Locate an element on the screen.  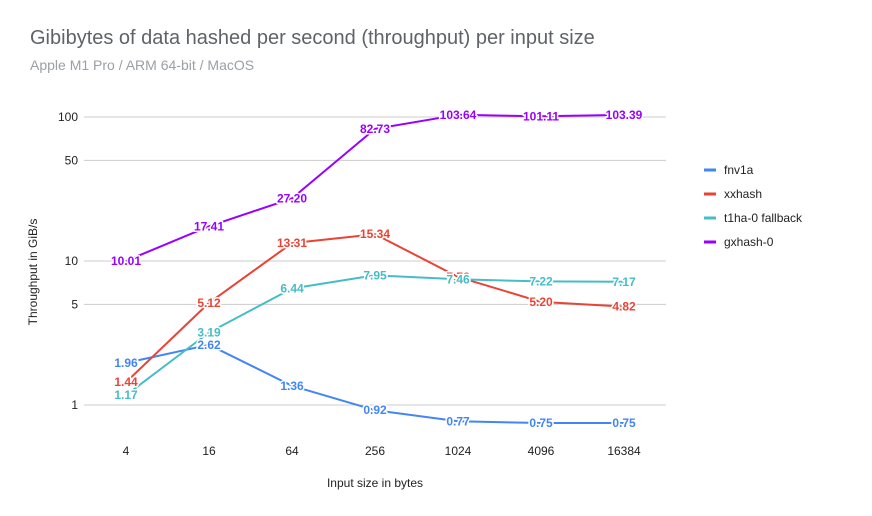
y-tick-label: 10 is located at coordinates (72, 261).